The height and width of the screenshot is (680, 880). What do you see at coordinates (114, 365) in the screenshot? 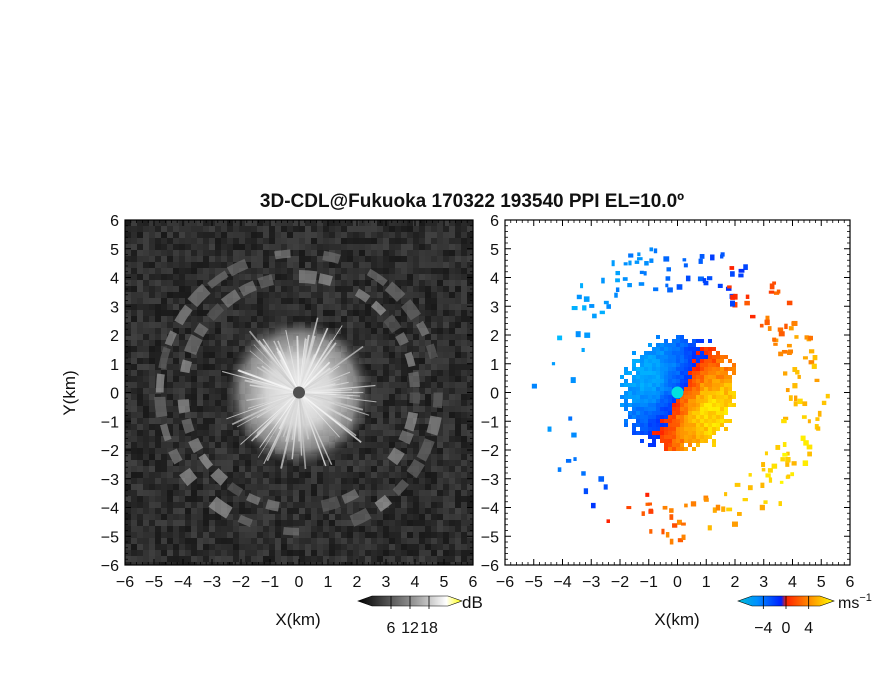
I see `y-tick-label: 1` at bounding box center [114, 365].